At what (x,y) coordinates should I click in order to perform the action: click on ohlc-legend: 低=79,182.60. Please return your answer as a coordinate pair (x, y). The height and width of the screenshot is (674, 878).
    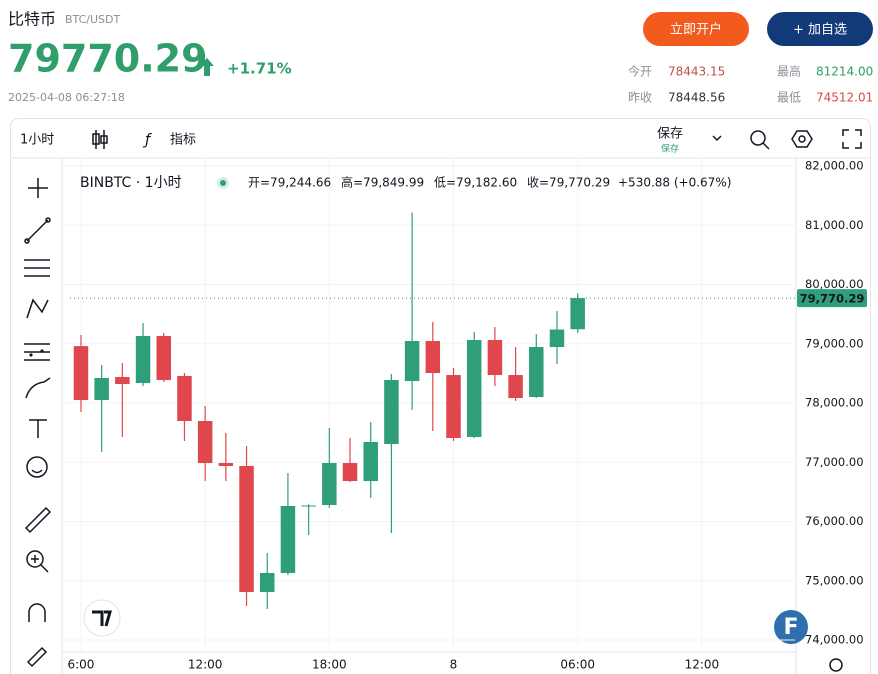
    Looking at the image, I should click on (475, 183).